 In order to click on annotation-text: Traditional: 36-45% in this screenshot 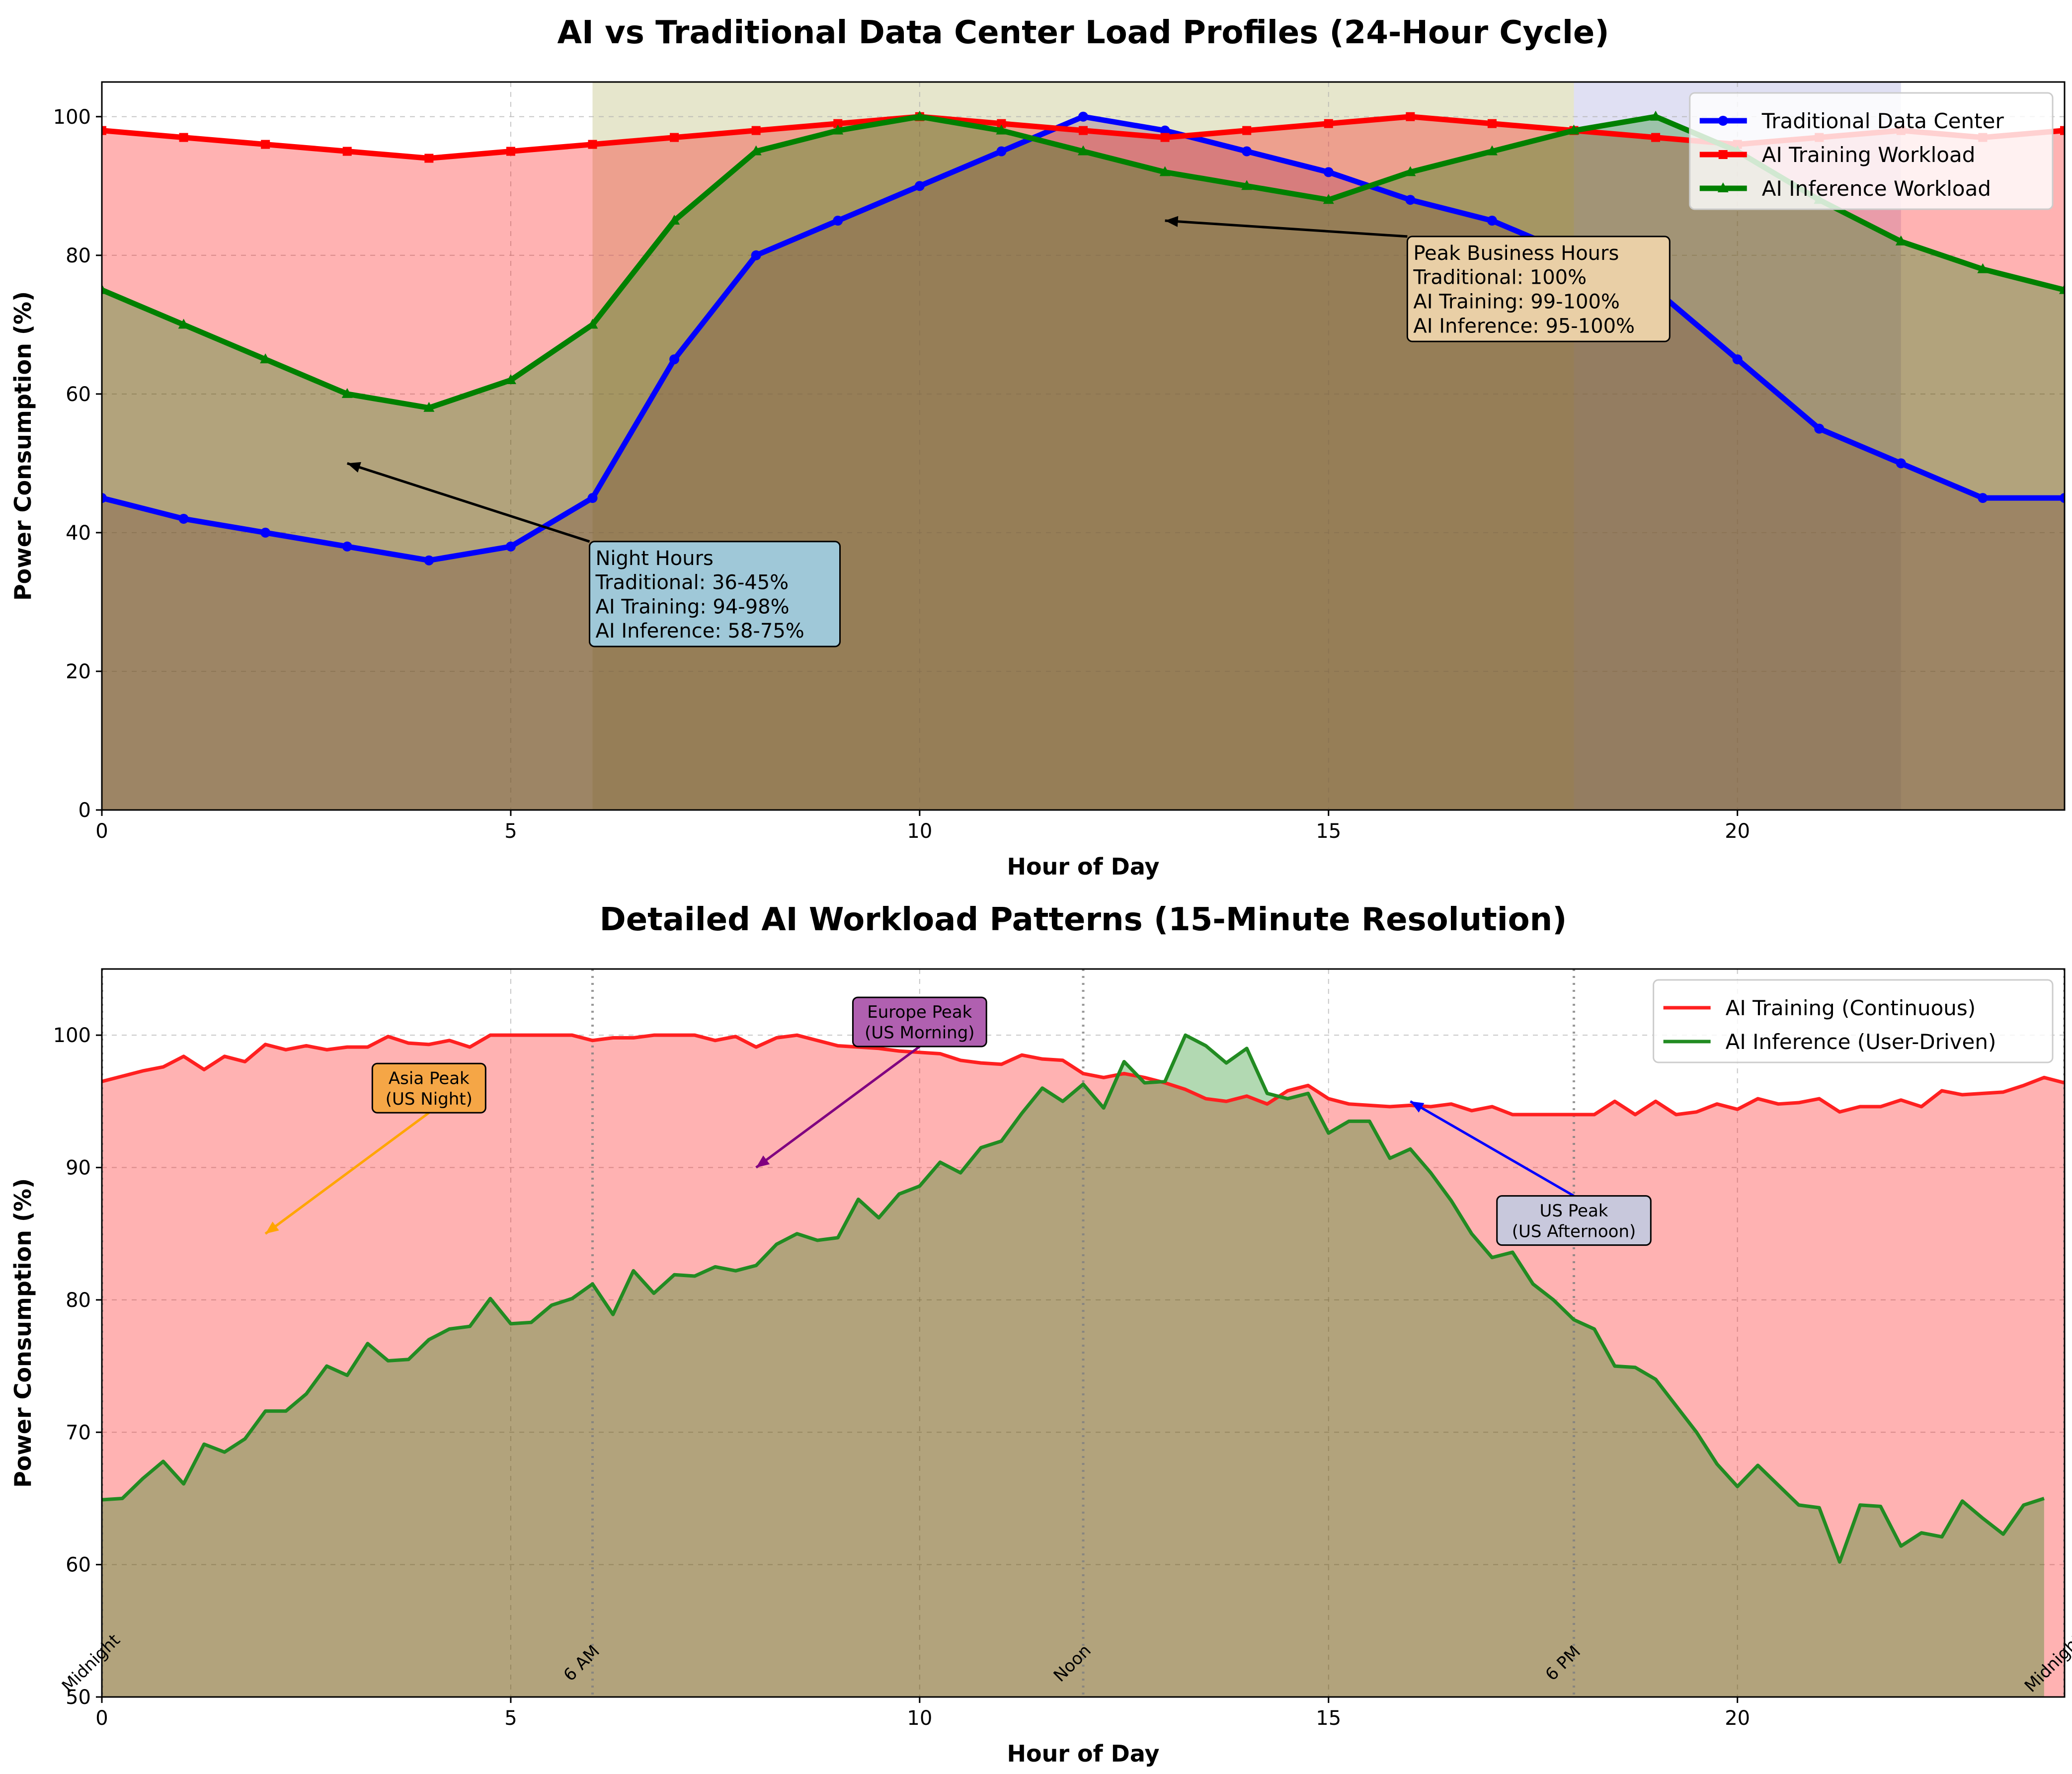, I will do `click(692, 582)`.